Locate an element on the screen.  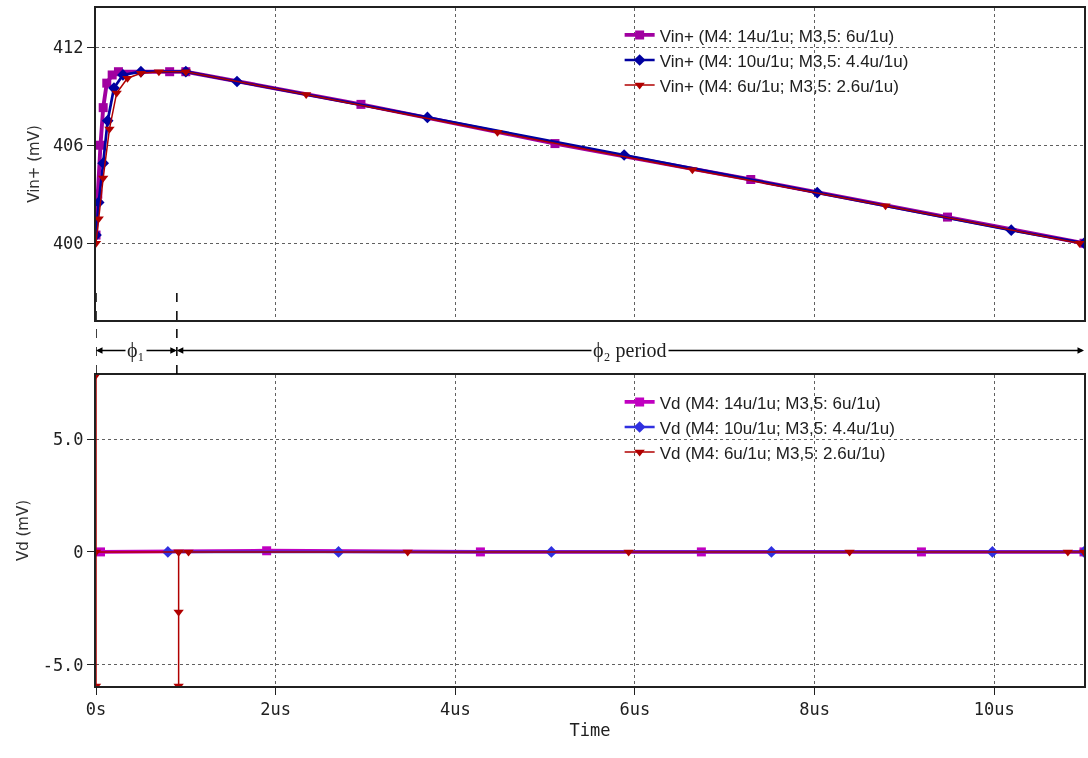
x-tick-label: 2us is located at coordinates (275, 709).